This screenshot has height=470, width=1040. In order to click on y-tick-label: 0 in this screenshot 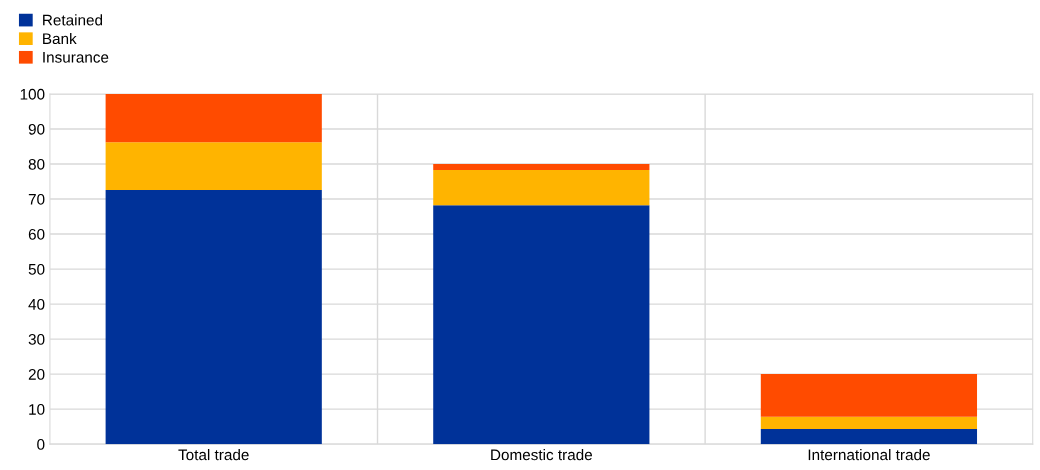, I will do `click(41, 444)`.